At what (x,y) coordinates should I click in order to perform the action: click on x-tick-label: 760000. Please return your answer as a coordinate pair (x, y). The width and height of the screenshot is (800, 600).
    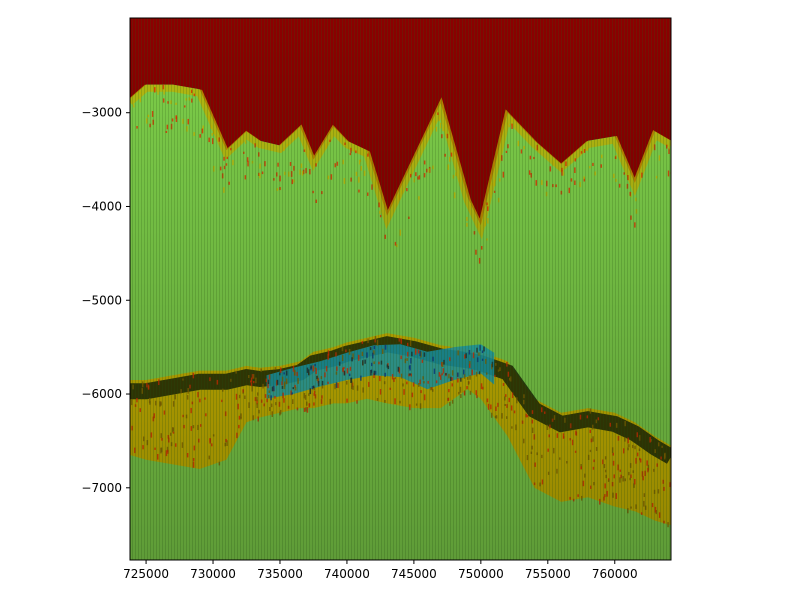
    Looking at the image, I should click on (615, 574).